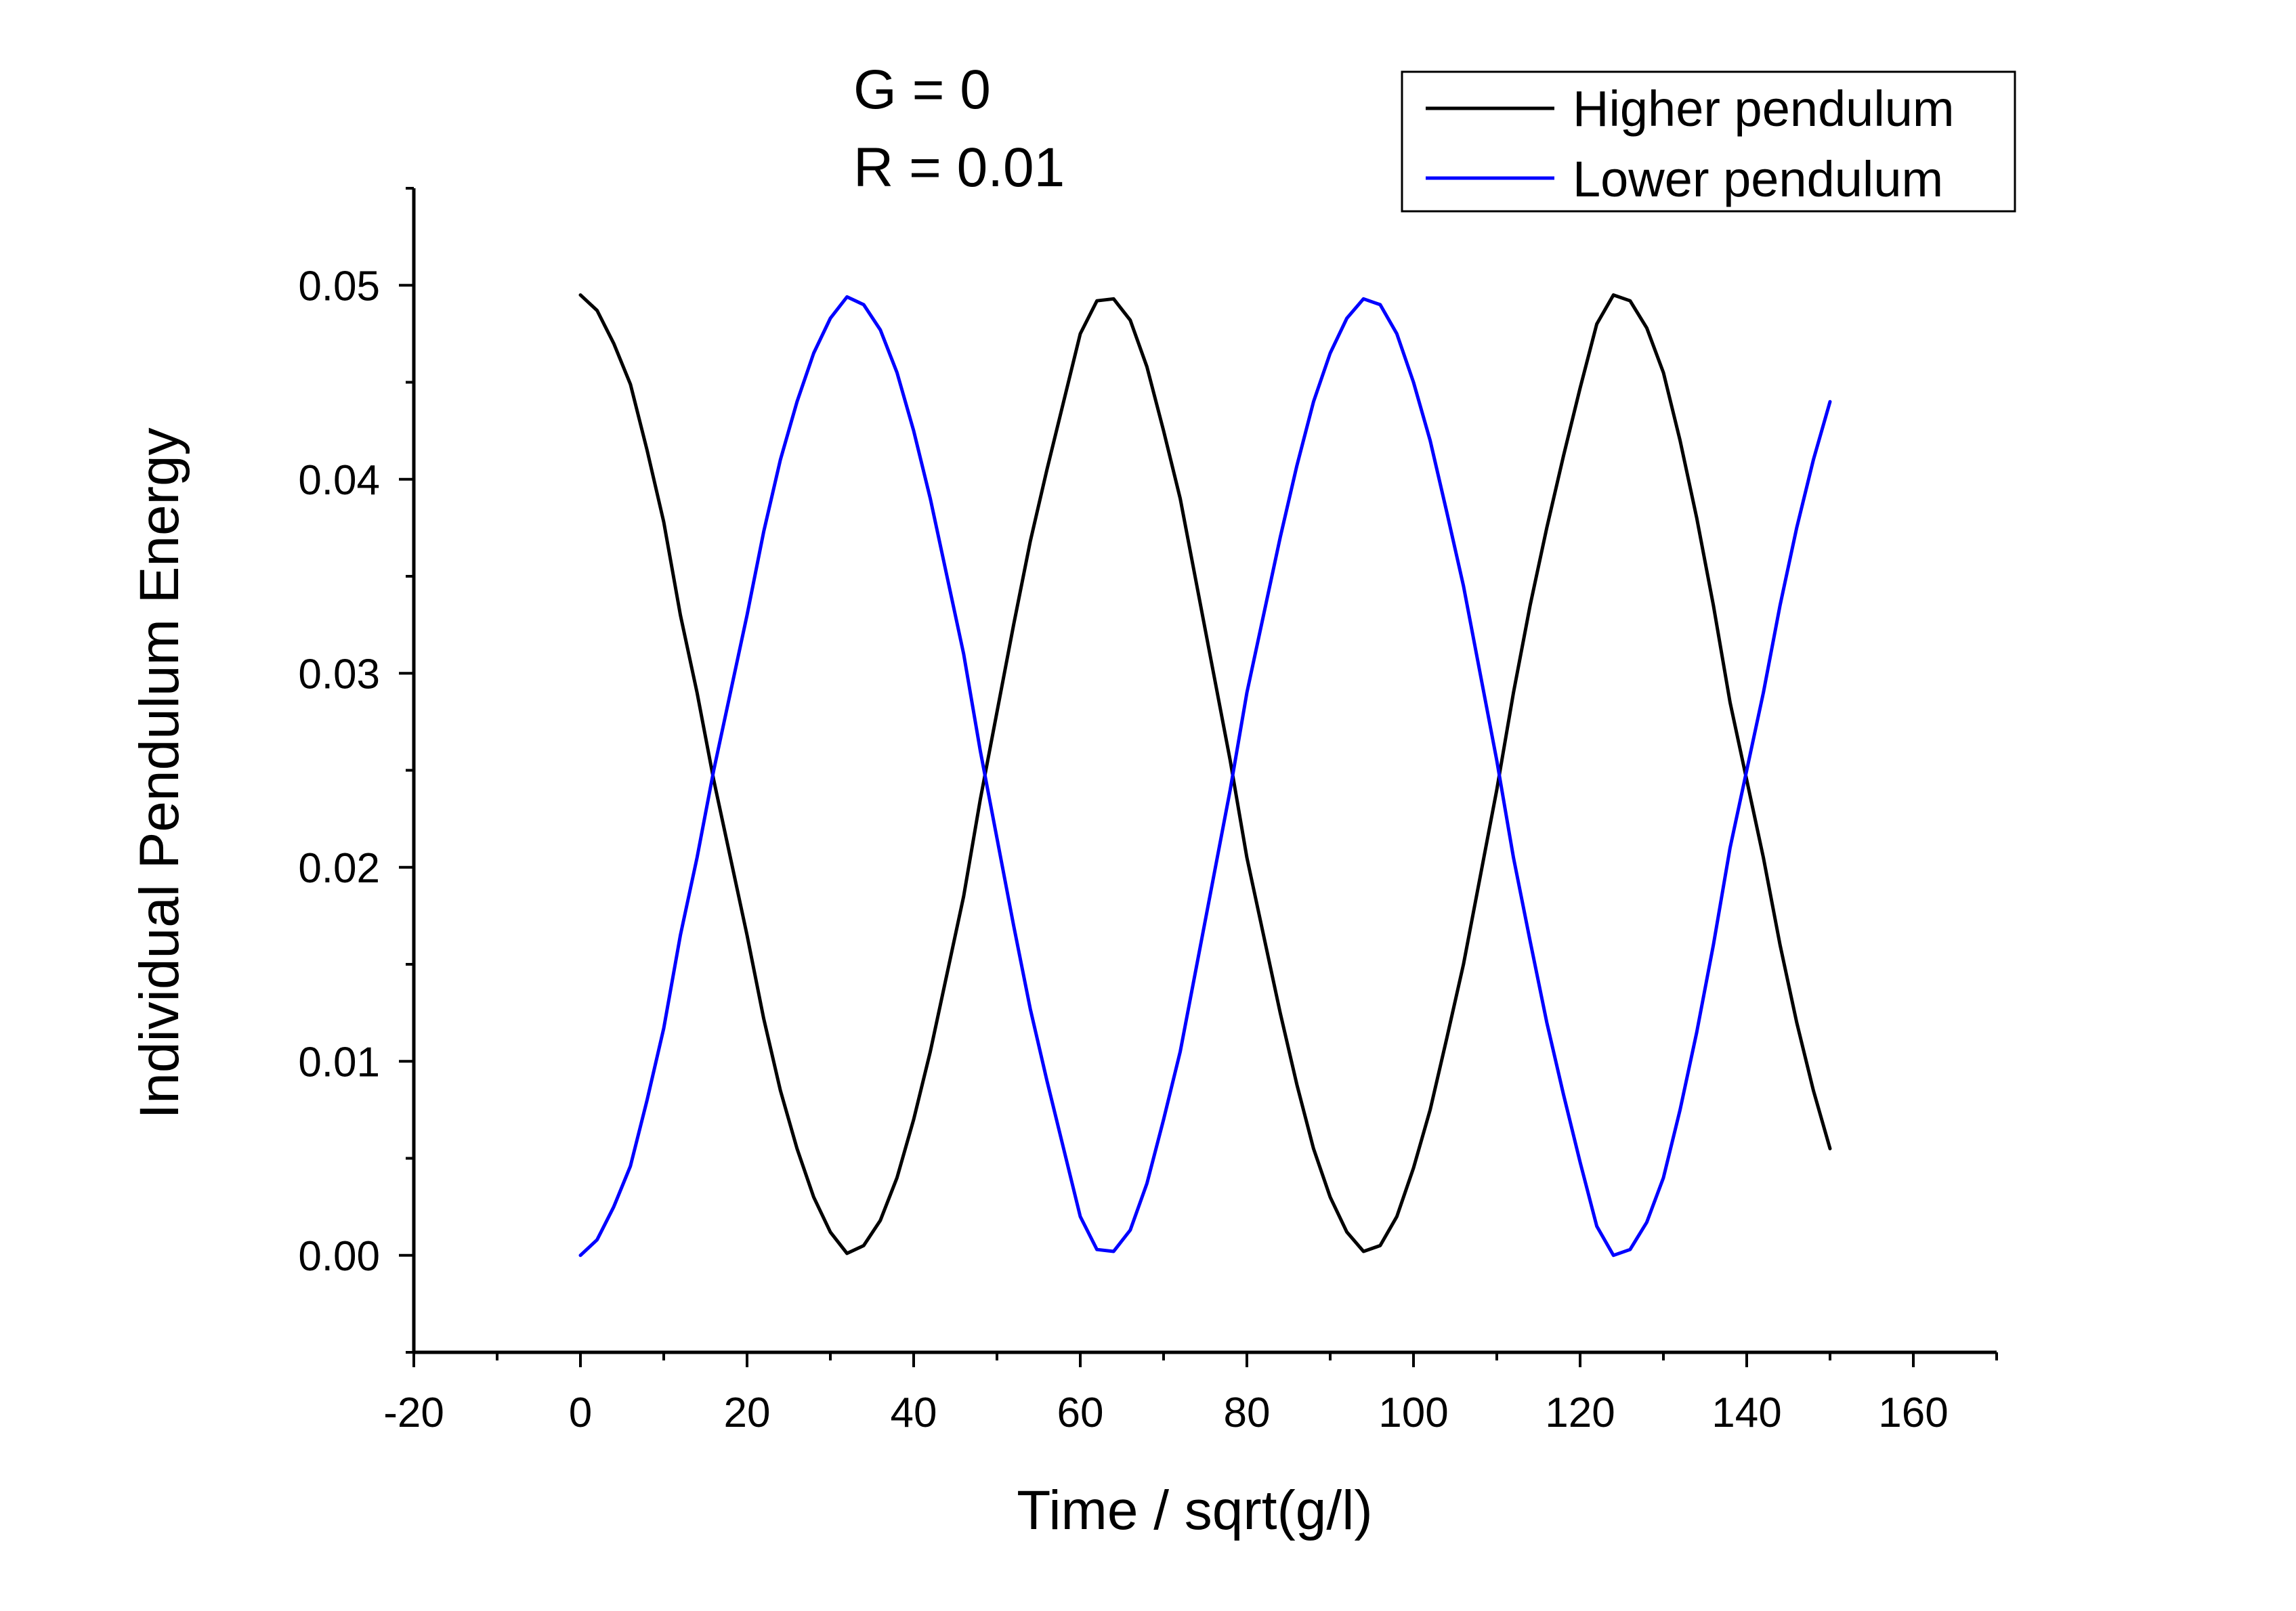 The width and height of the screenshot is (2296, 1611). Describe the element at coordinates (1413, 1413) in the screenshot. I see `x-tick-label: 100` at that location.